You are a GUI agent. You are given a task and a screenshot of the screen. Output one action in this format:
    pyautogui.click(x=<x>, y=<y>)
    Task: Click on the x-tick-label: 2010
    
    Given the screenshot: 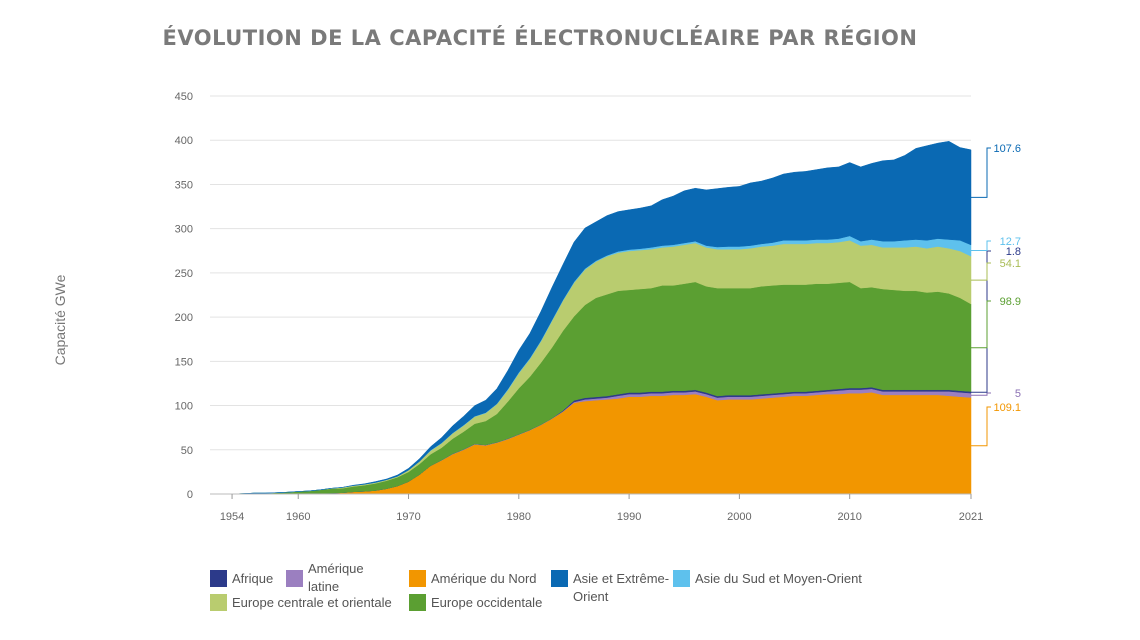 What is the action you would take?
    pyautogui.click(x=849, y=517)
    